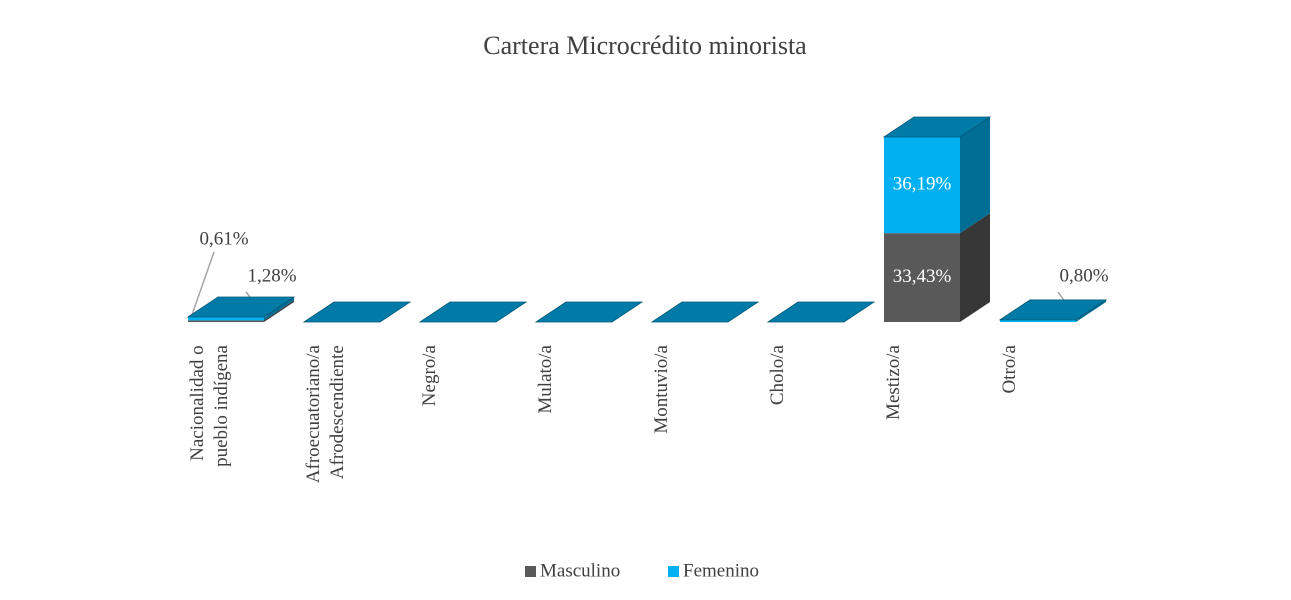 Image resolution: width=1291 pixels, height=600 pixels. I want to click on chart-title: Cartera Microcrédito minorista, so click(645, 45).